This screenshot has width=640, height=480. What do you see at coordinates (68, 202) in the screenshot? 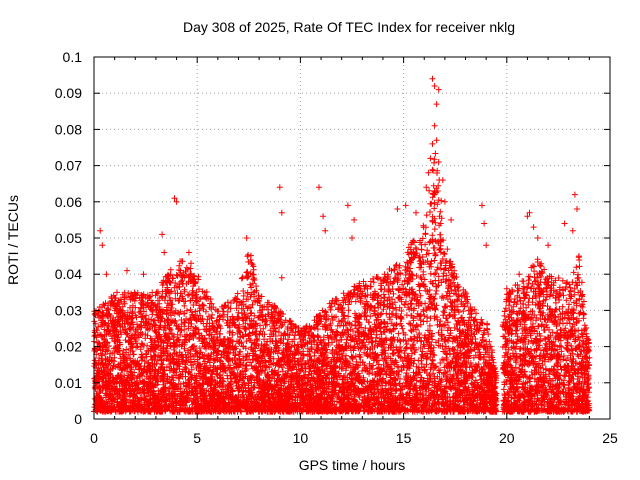
I see `y-tick-label: 0.06` at bounding box center [68, 202].